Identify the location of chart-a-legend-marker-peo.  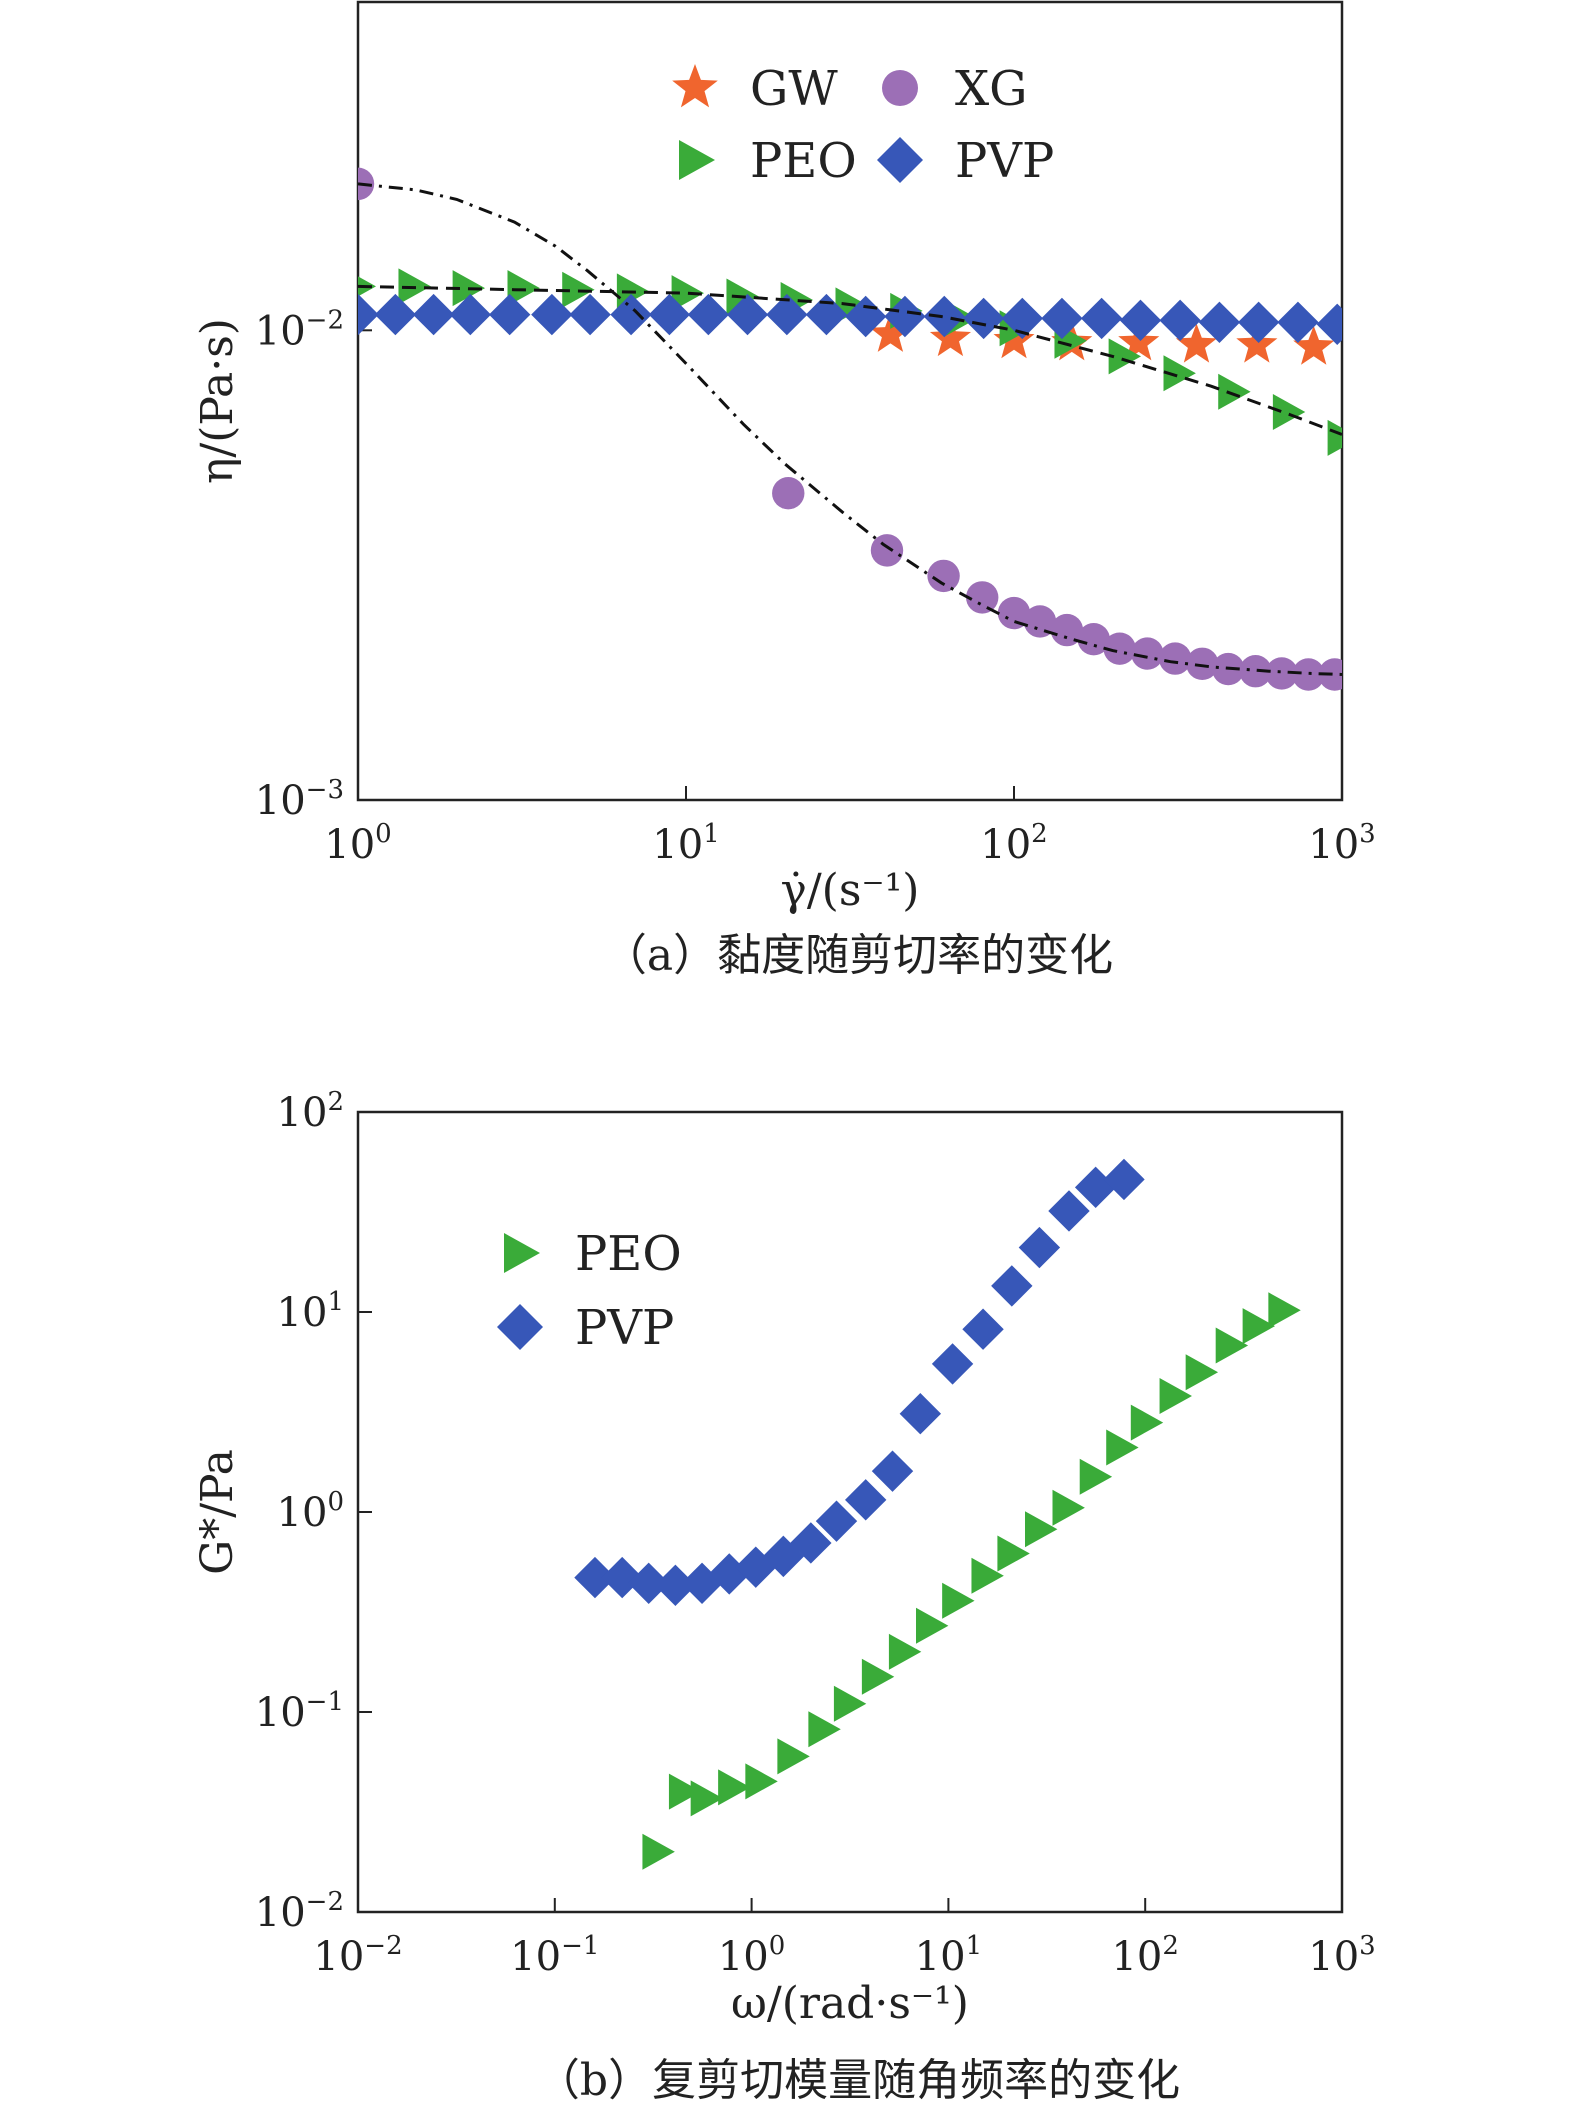
(697, 160).